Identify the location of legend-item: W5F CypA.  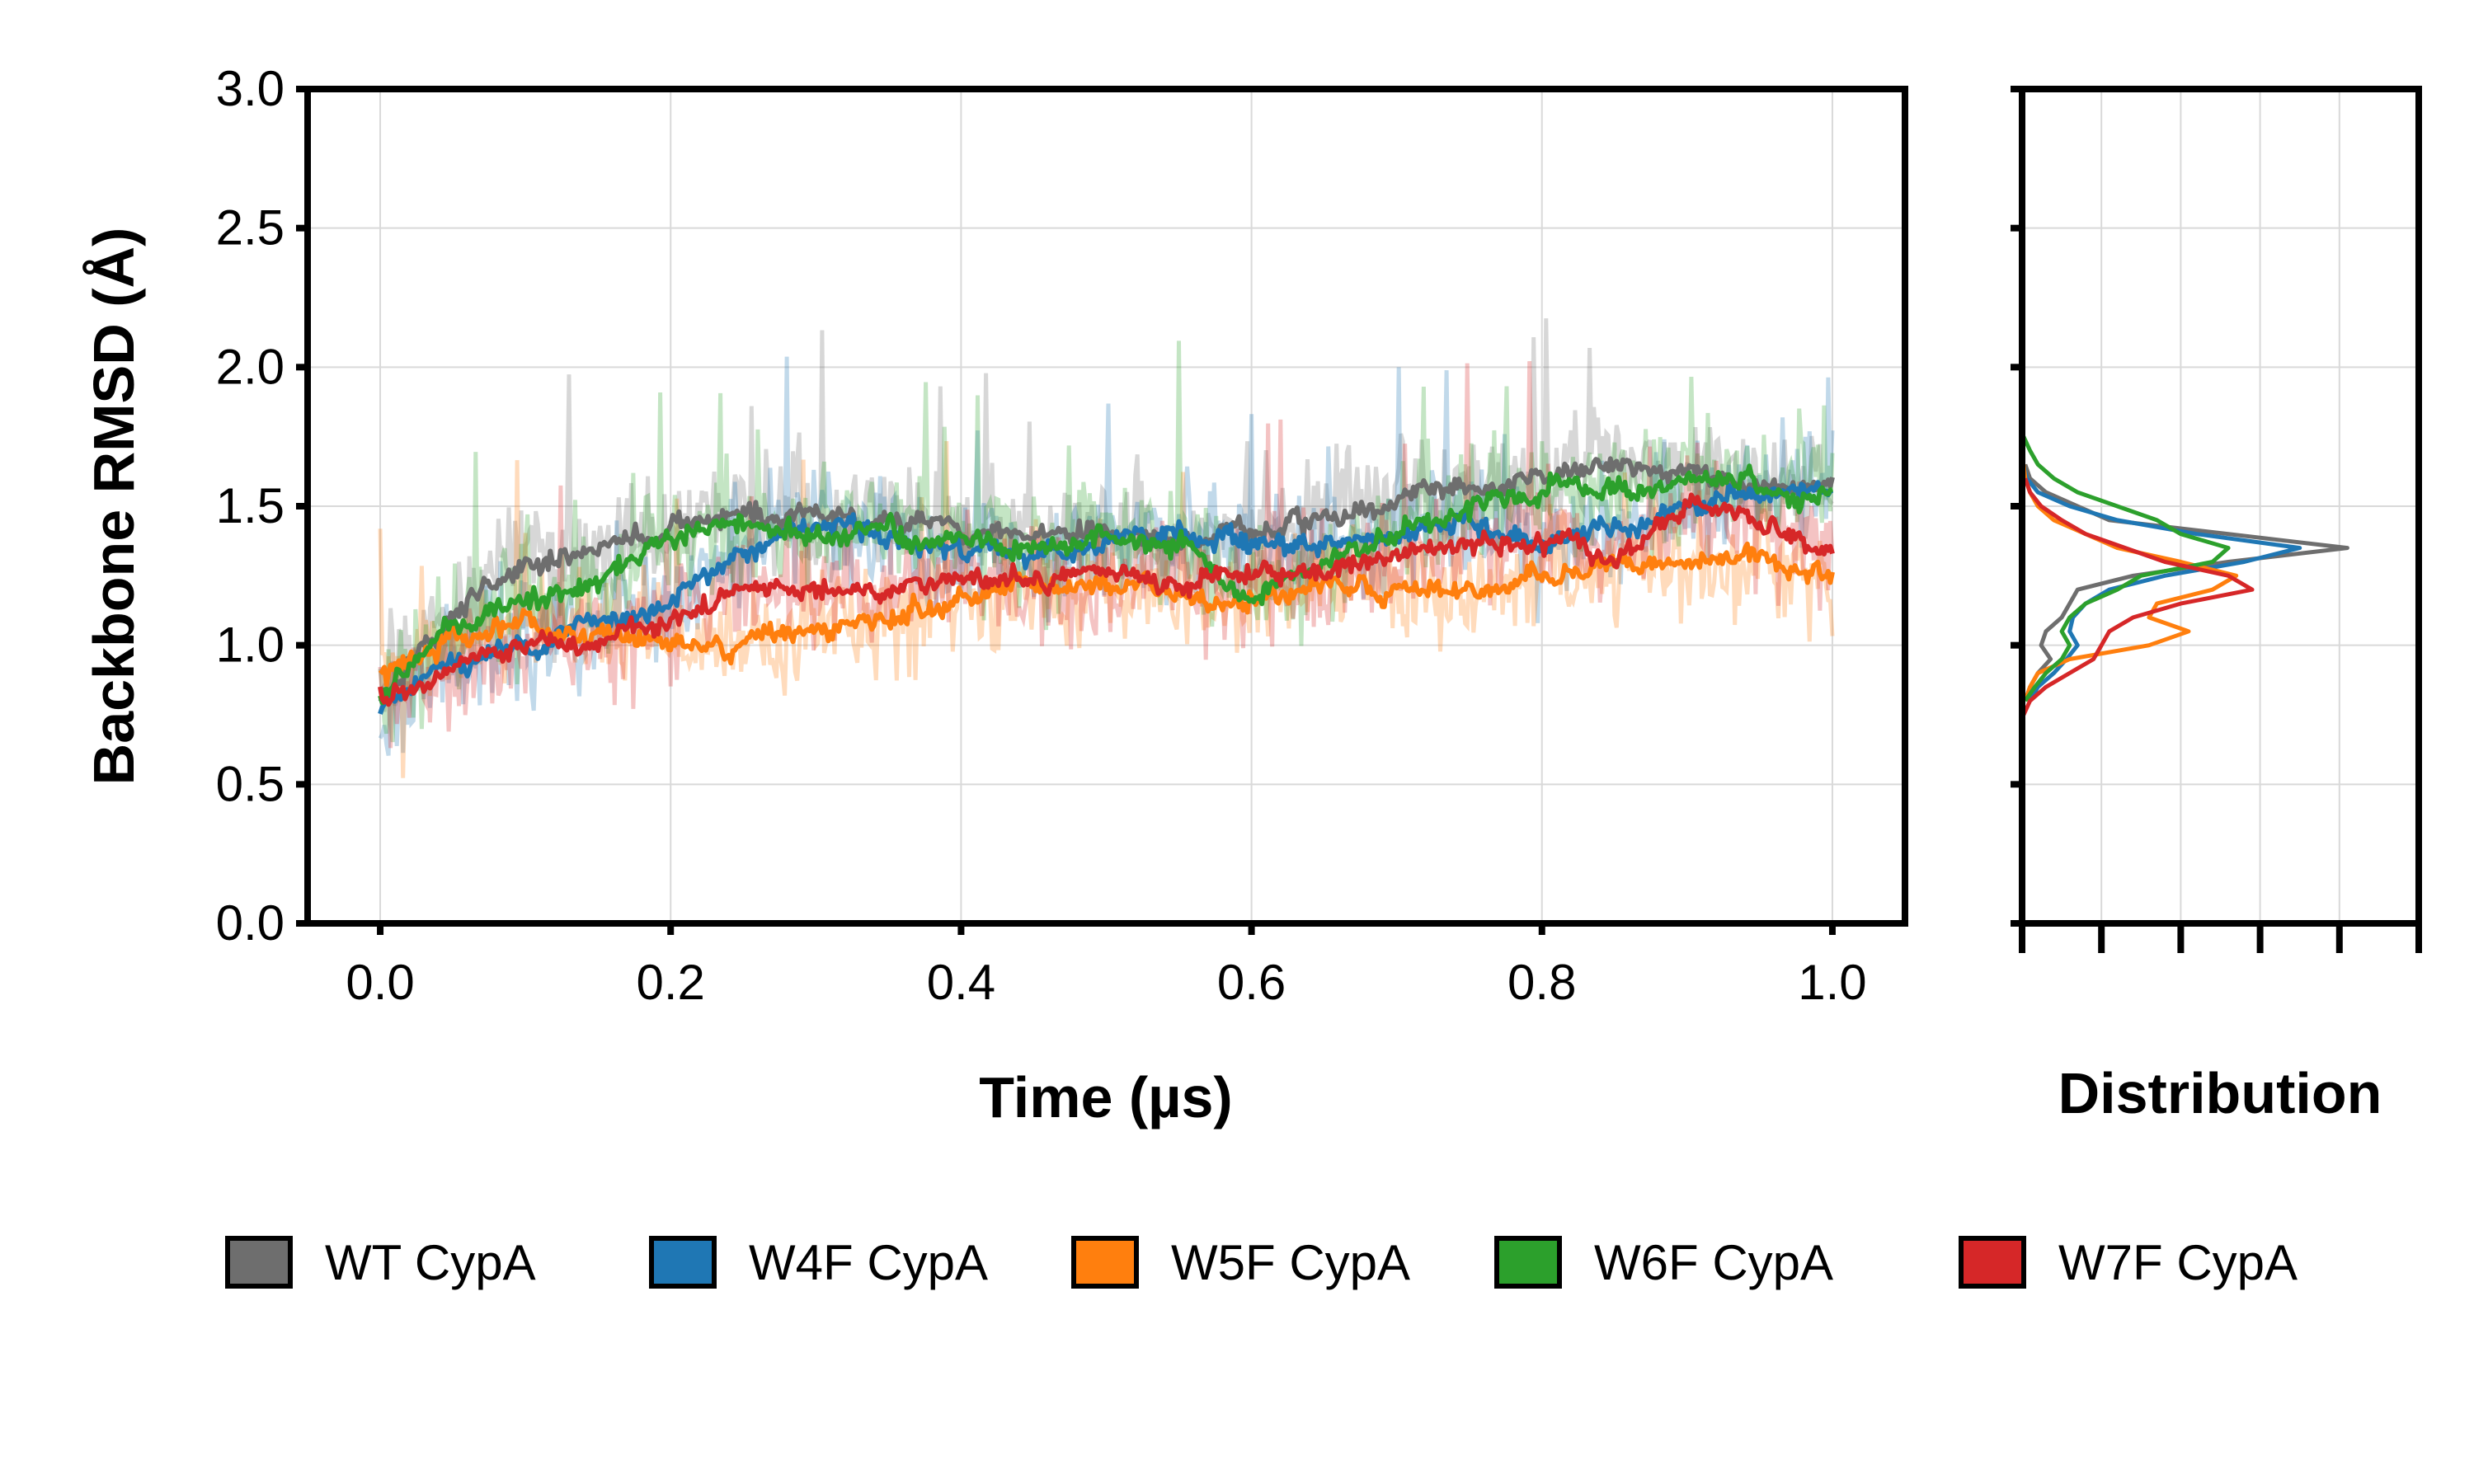
(1240, 1262).